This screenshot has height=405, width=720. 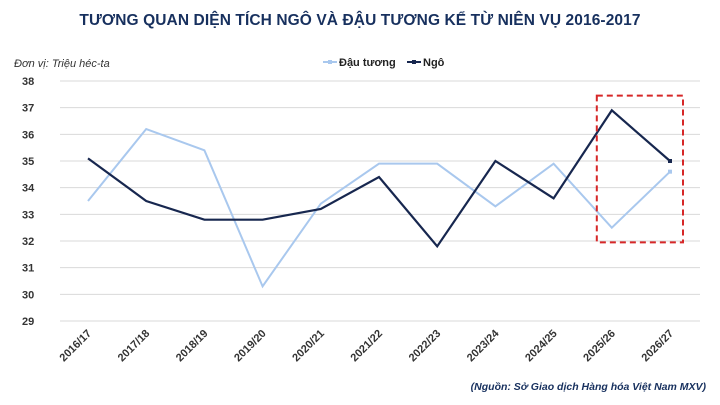 I want to click on x-tick-label: 2020/21, so click(x=308, y=346).